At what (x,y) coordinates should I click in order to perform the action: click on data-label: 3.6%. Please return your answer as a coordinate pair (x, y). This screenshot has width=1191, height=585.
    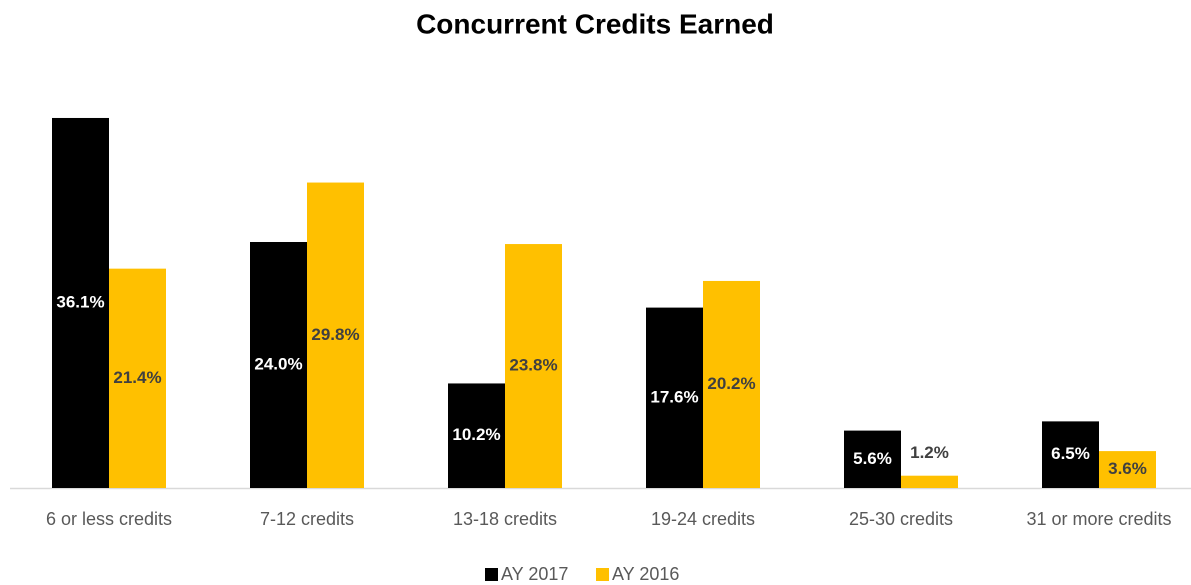
    Looking at the image, I should click on (1127, 468).